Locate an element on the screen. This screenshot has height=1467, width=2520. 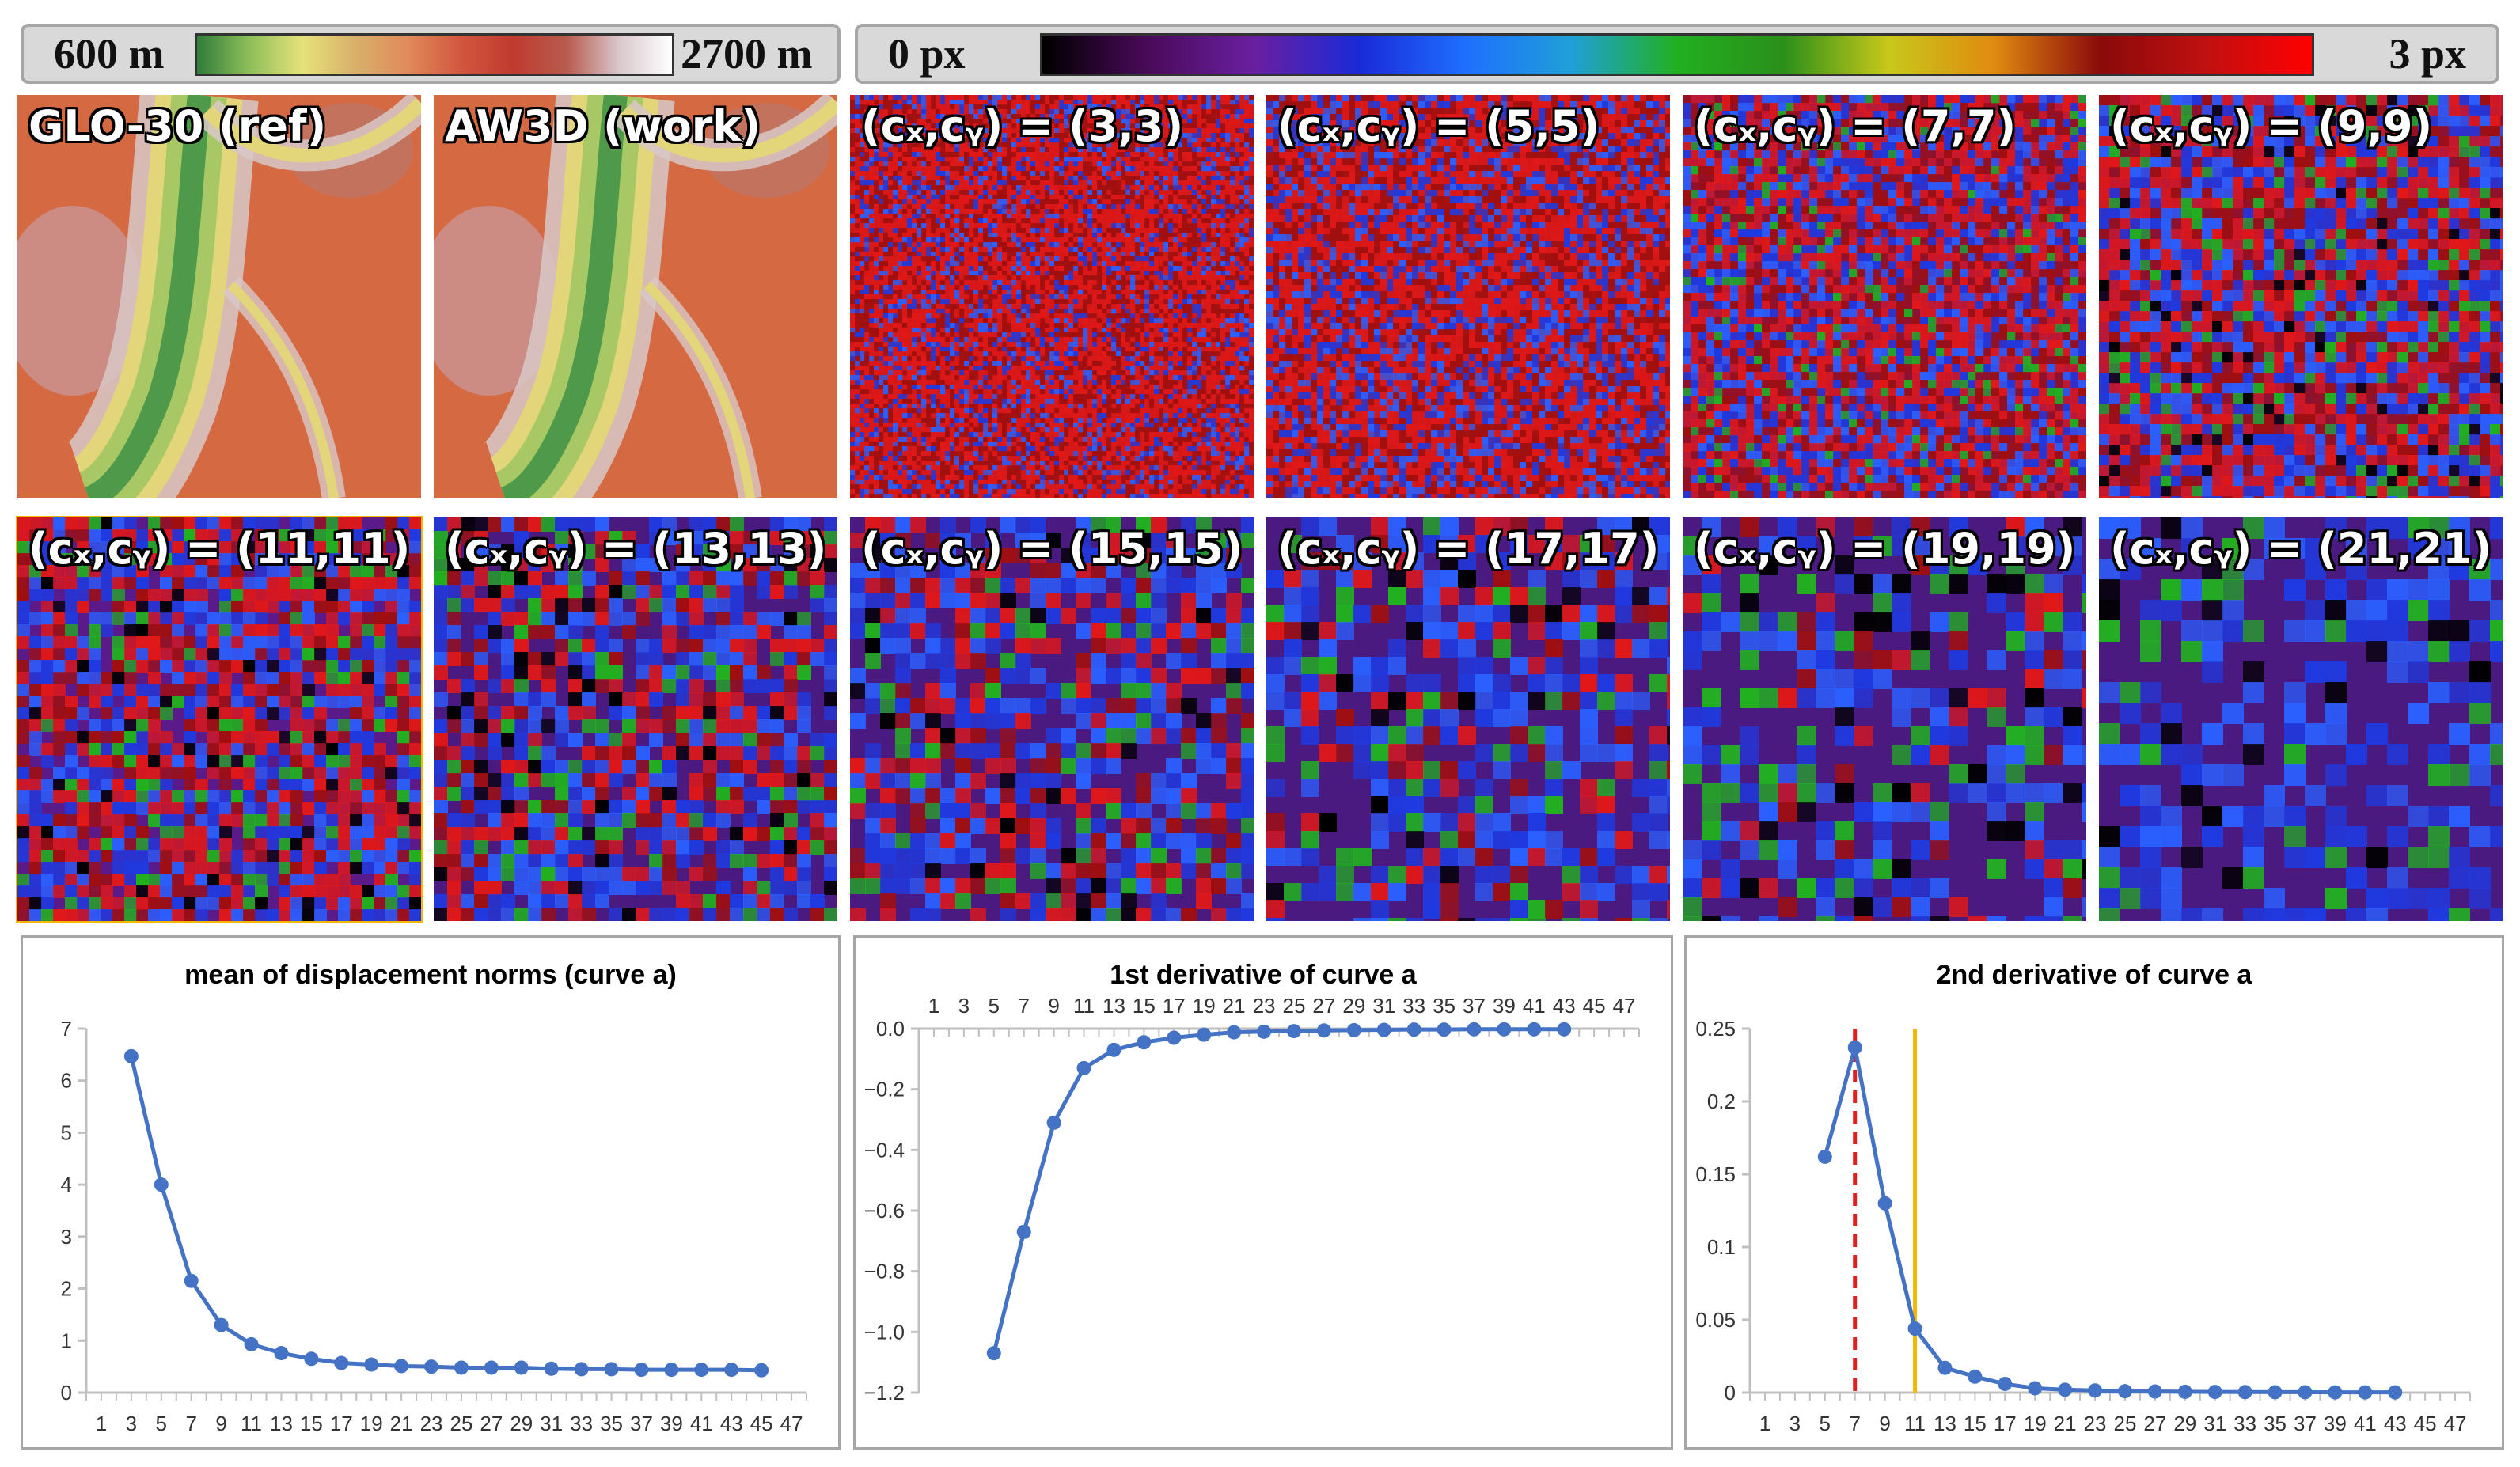
y-tick-label: 5 is located at coordinates (66, 1132).